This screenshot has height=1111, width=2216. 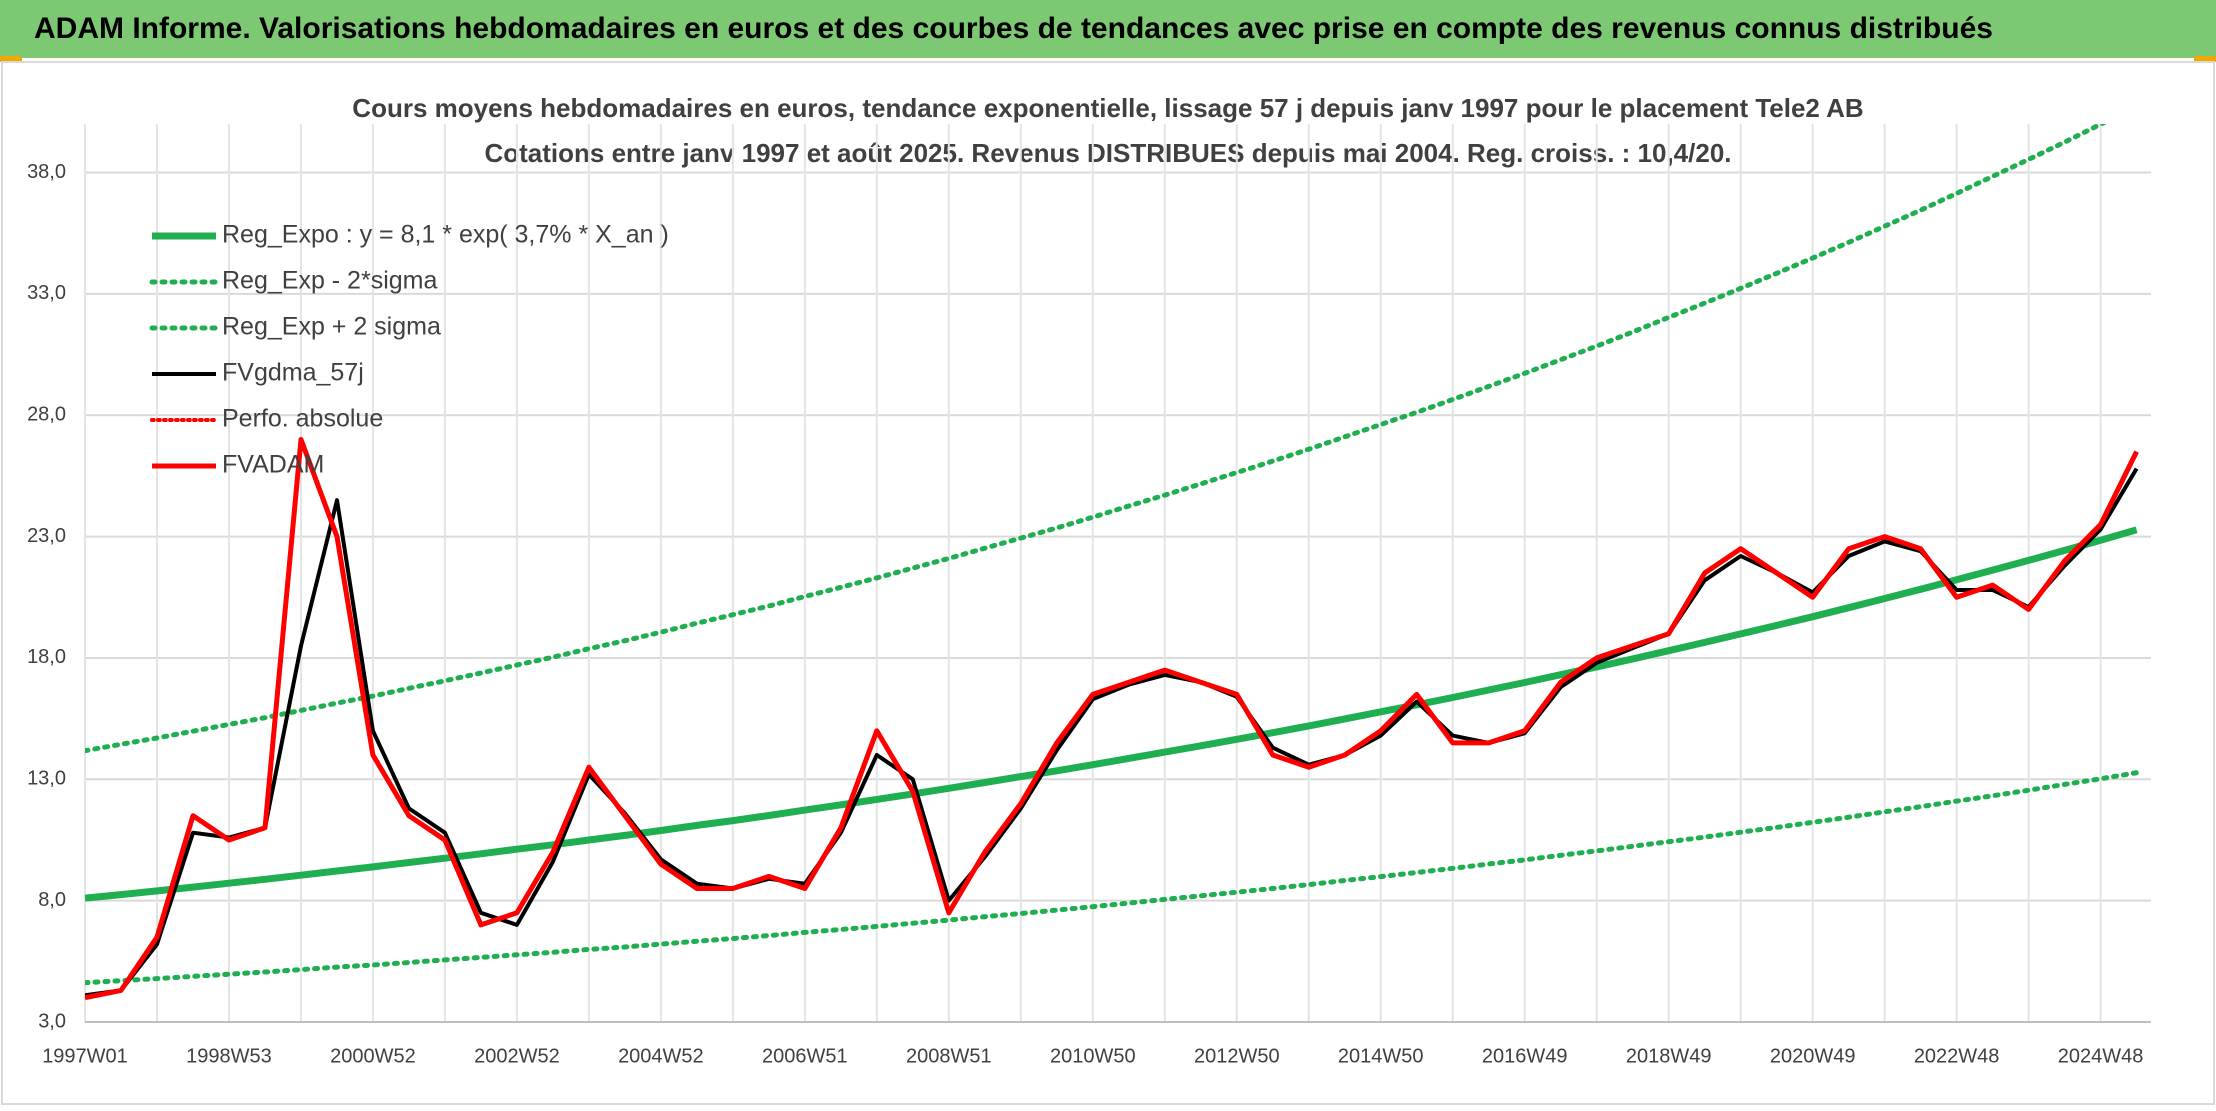 What do you see at coordinates (52, 900) in the screenshot?
I see `y-tick-label: 8,0` at bounding box center [52, 900].